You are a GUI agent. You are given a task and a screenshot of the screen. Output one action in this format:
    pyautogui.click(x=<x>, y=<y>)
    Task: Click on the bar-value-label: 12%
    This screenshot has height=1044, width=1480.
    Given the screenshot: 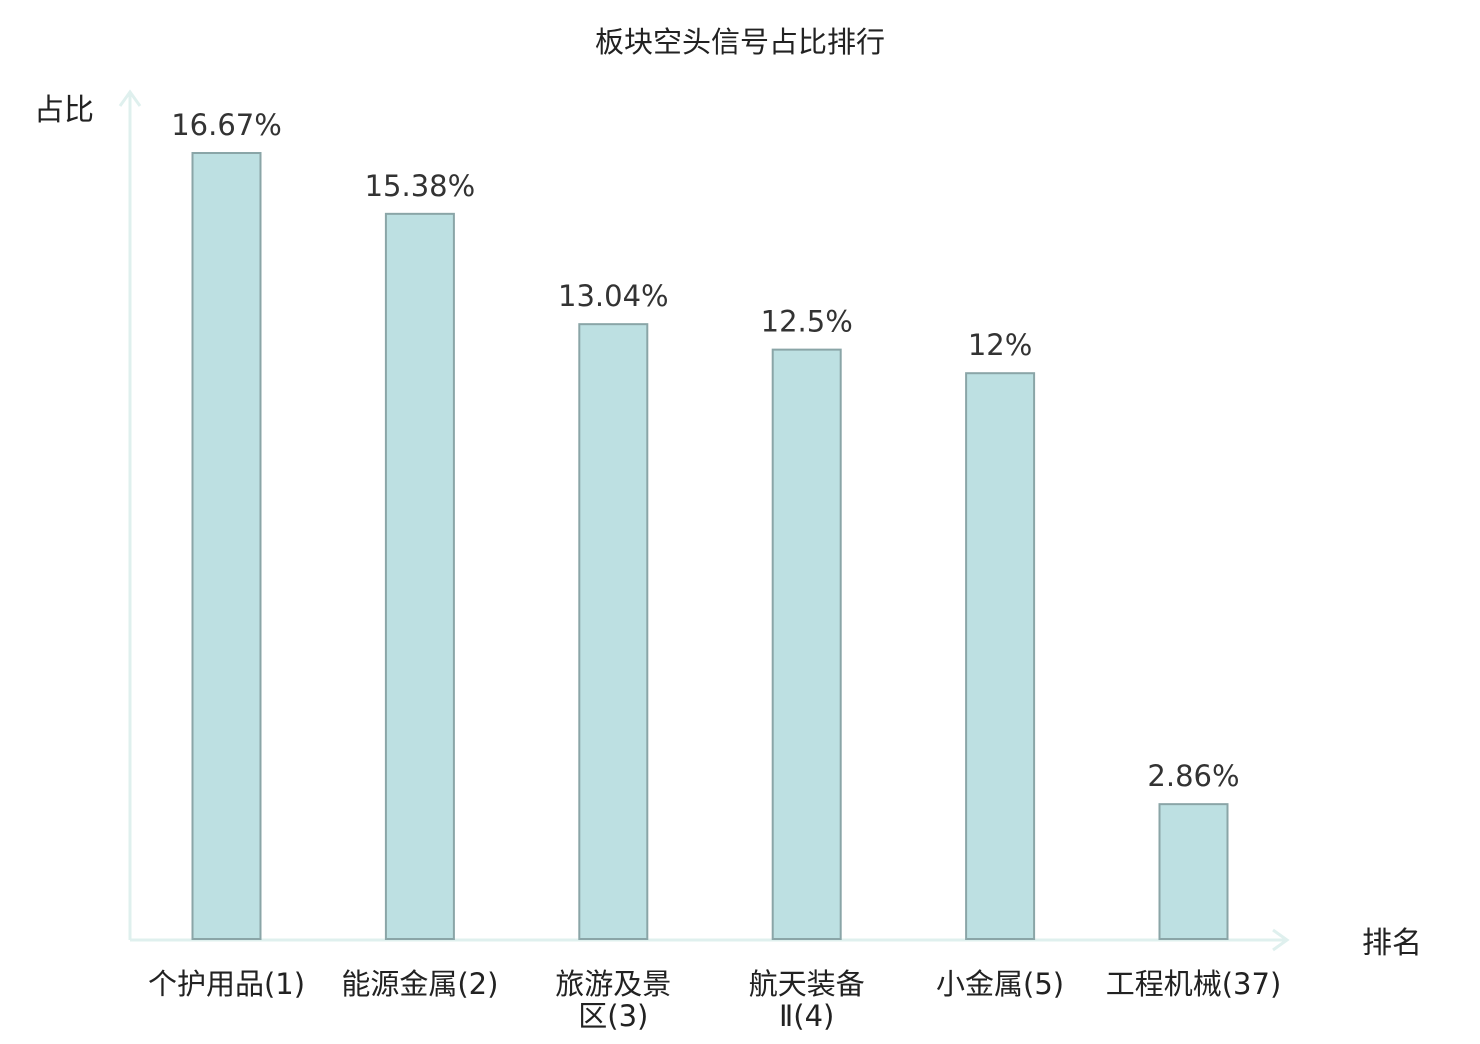 What is the action you would take?
    pyautogui.click(x=1000, y=345)
    